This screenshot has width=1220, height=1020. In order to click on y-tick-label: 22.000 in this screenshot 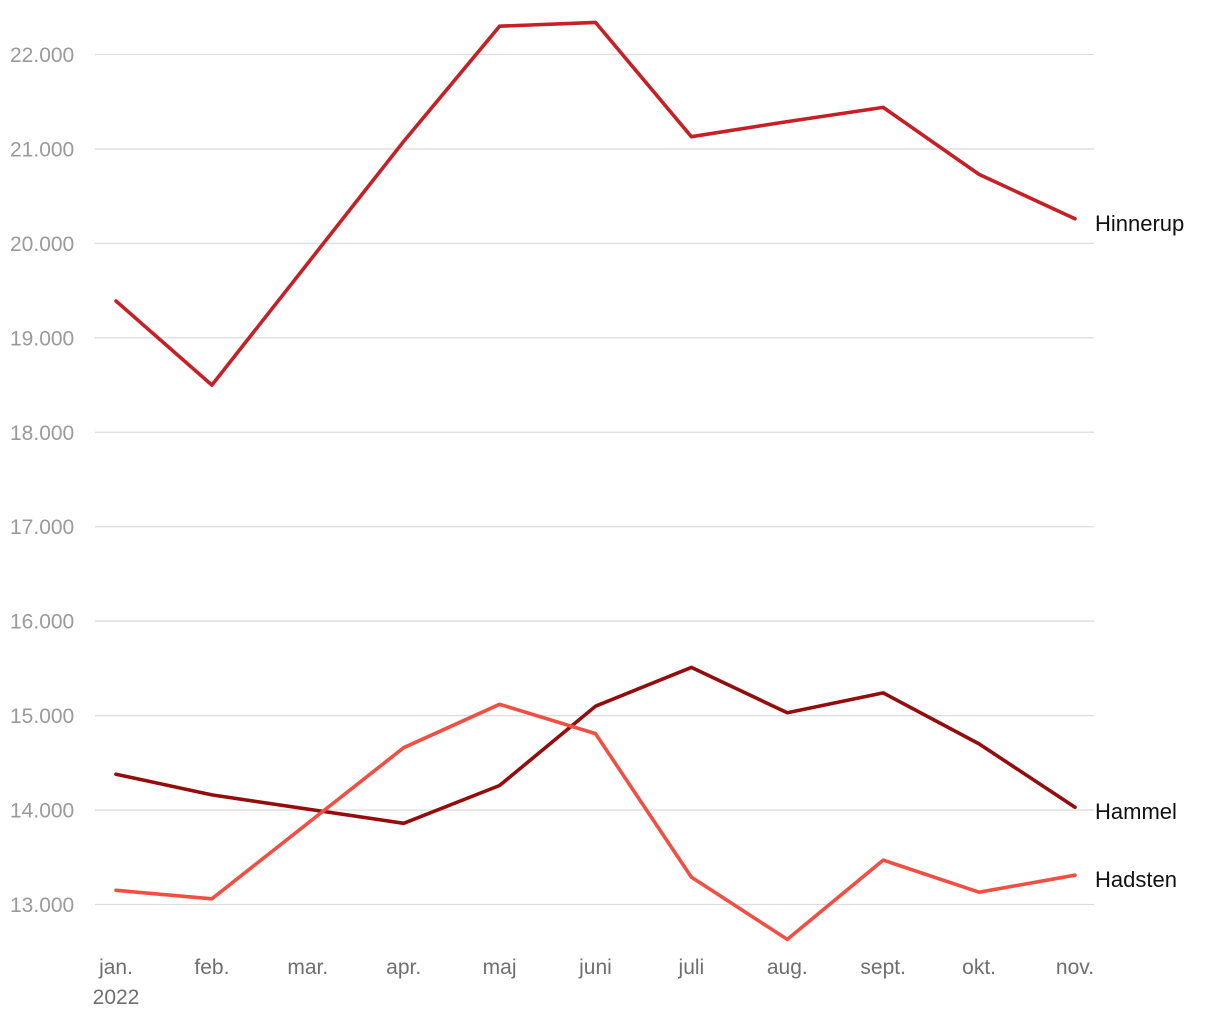, I will do `click(42, 55)`.